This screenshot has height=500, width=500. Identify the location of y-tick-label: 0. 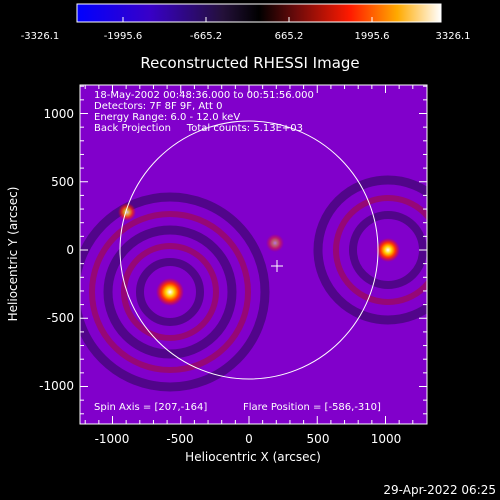
(70, 250).